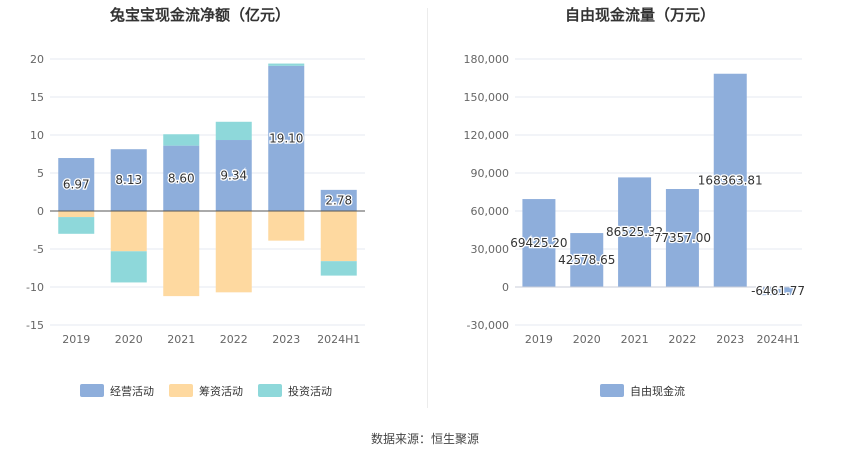 The width and height of the screenshot is (850, 459). I want to click on y-tick-label: 15, so click(37, 97).